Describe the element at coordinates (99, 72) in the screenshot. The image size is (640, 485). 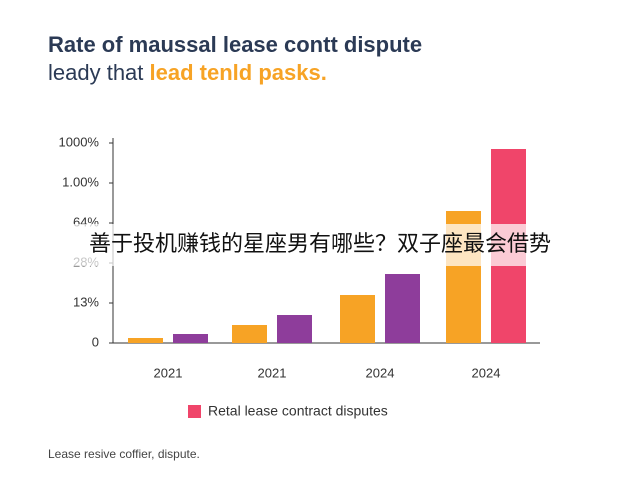
I see `subtitle-text: leady that` at that location.